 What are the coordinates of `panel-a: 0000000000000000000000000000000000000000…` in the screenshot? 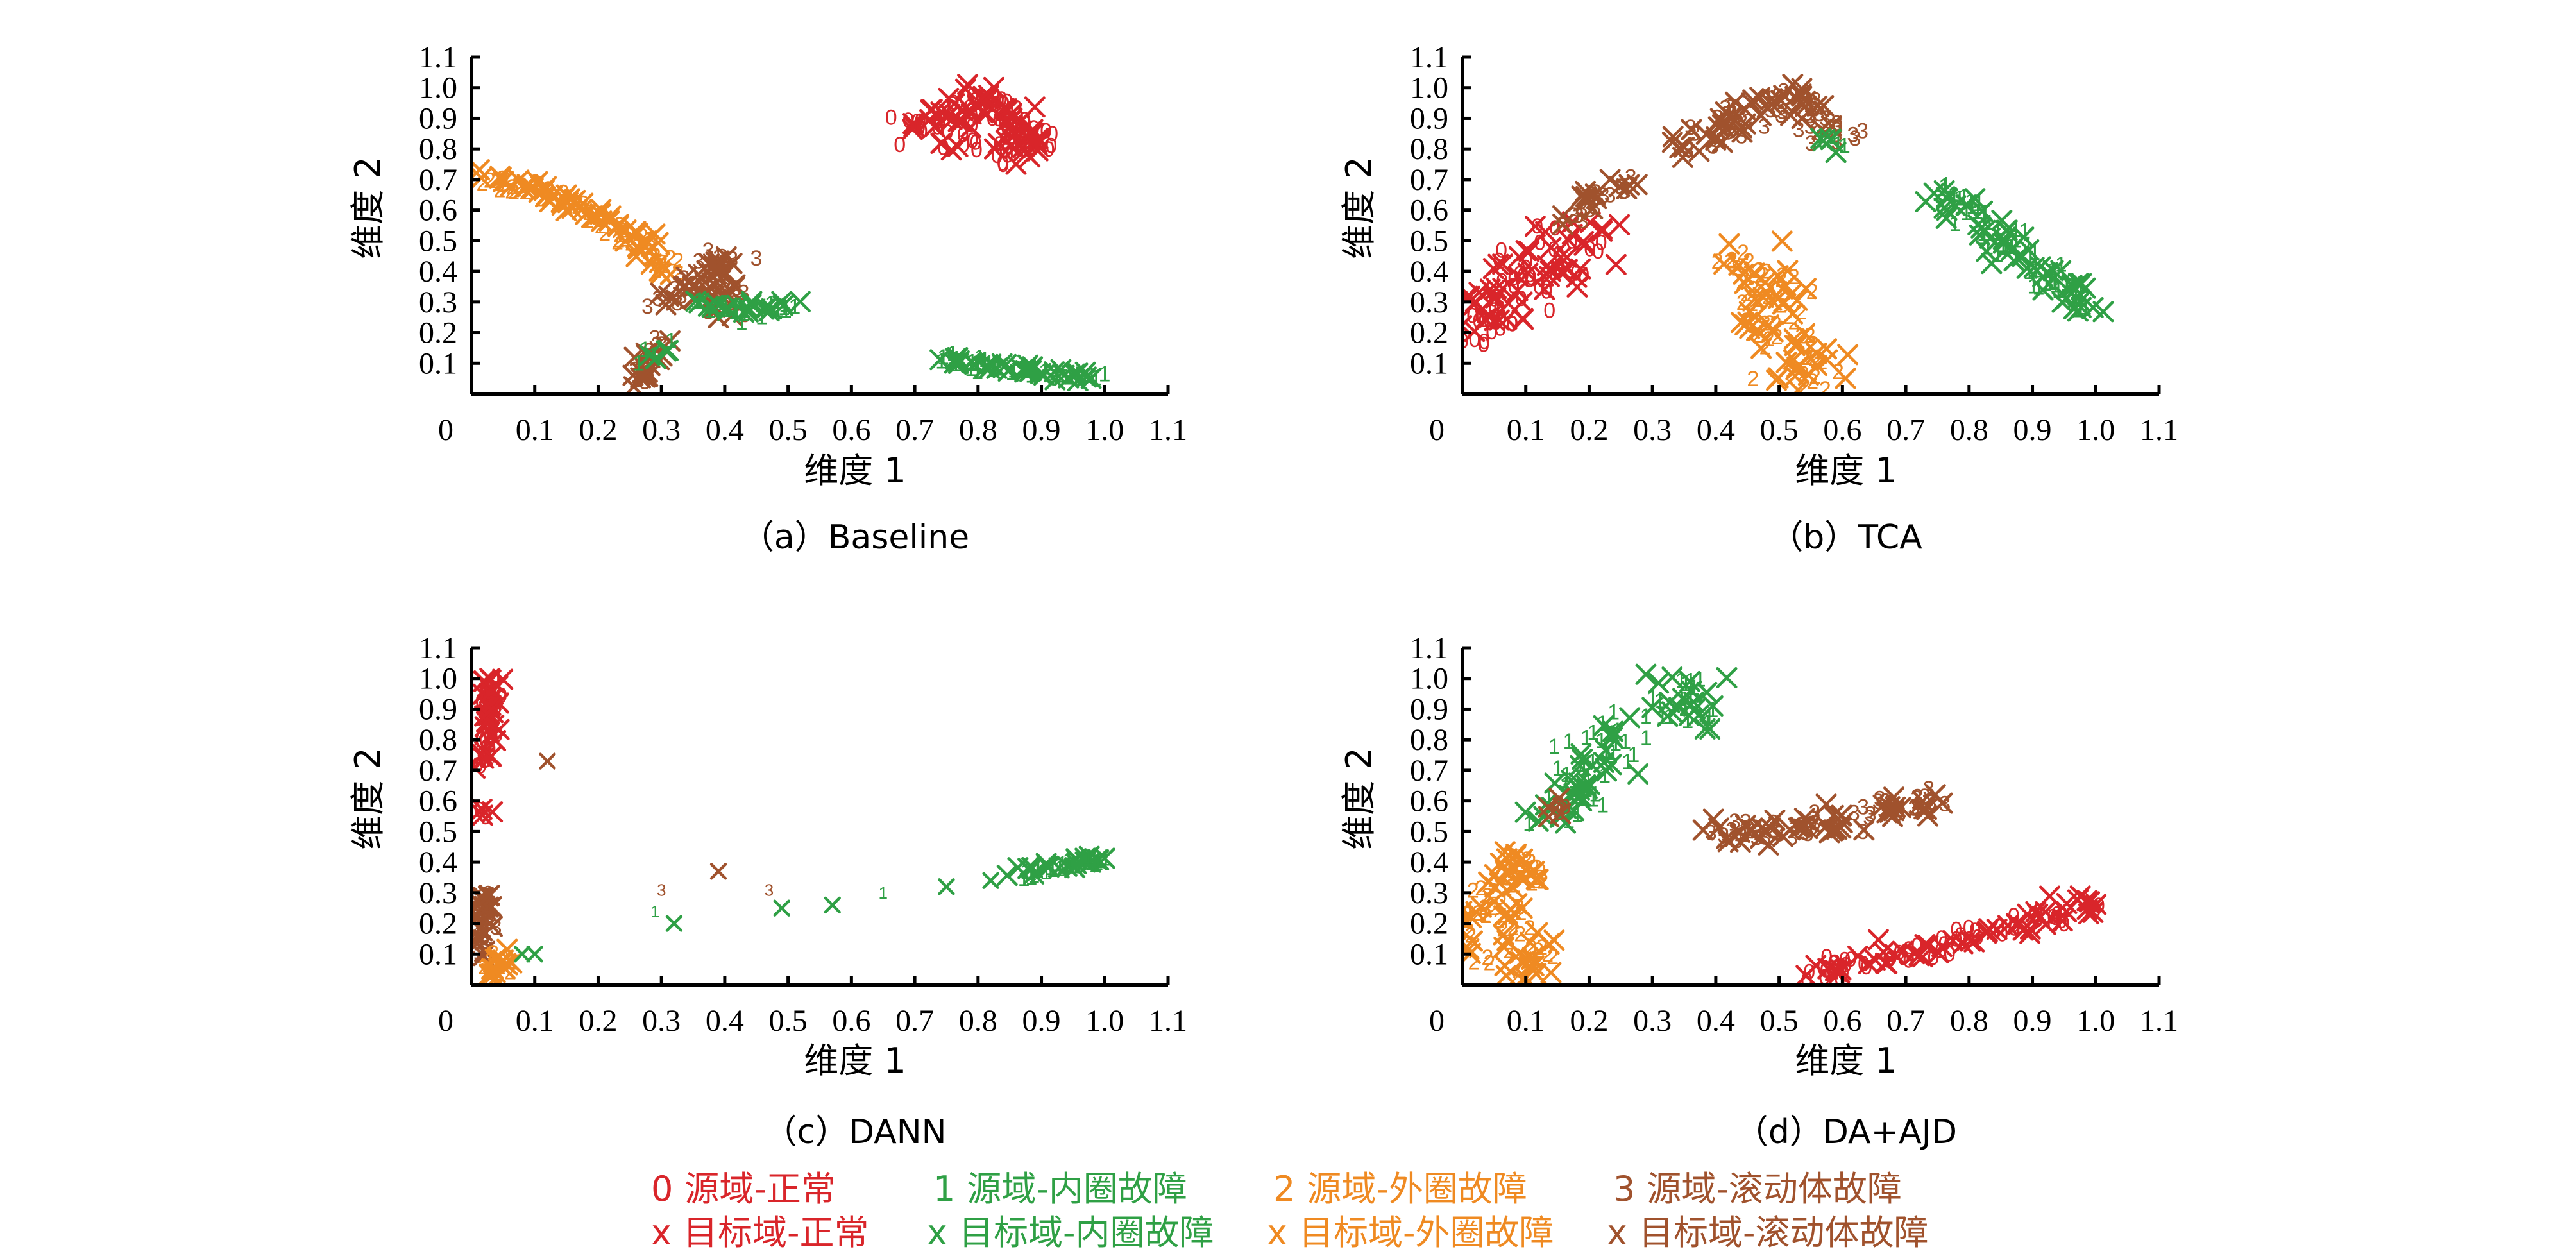 It's located at (767, 298).